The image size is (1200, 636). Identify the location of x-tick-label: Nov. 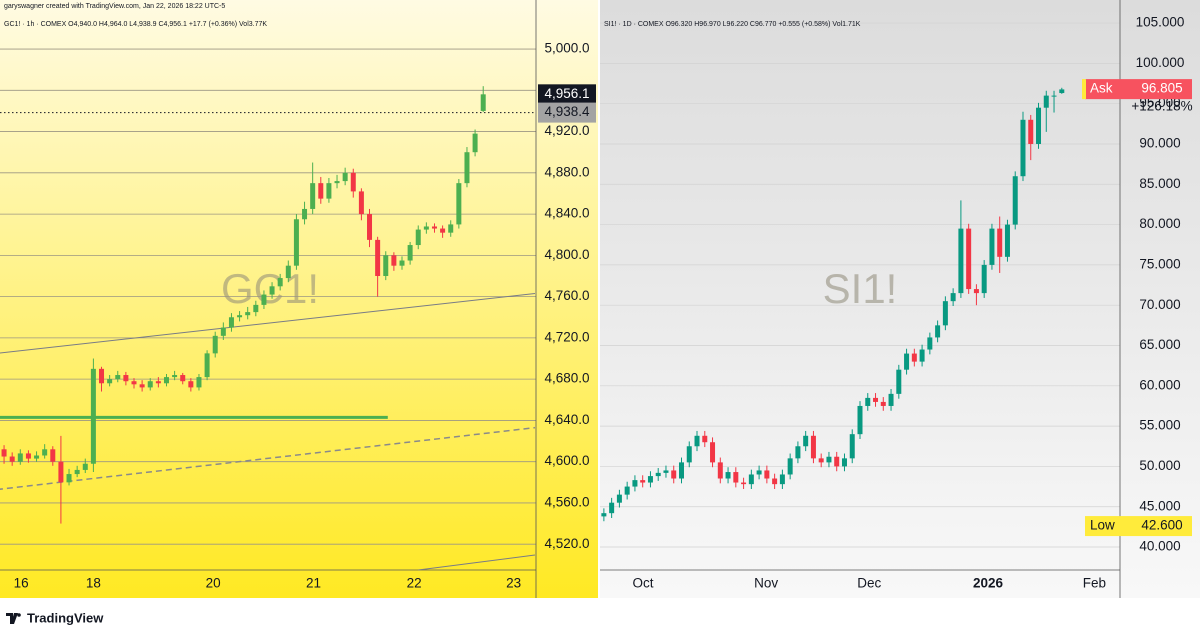
(766, 583).